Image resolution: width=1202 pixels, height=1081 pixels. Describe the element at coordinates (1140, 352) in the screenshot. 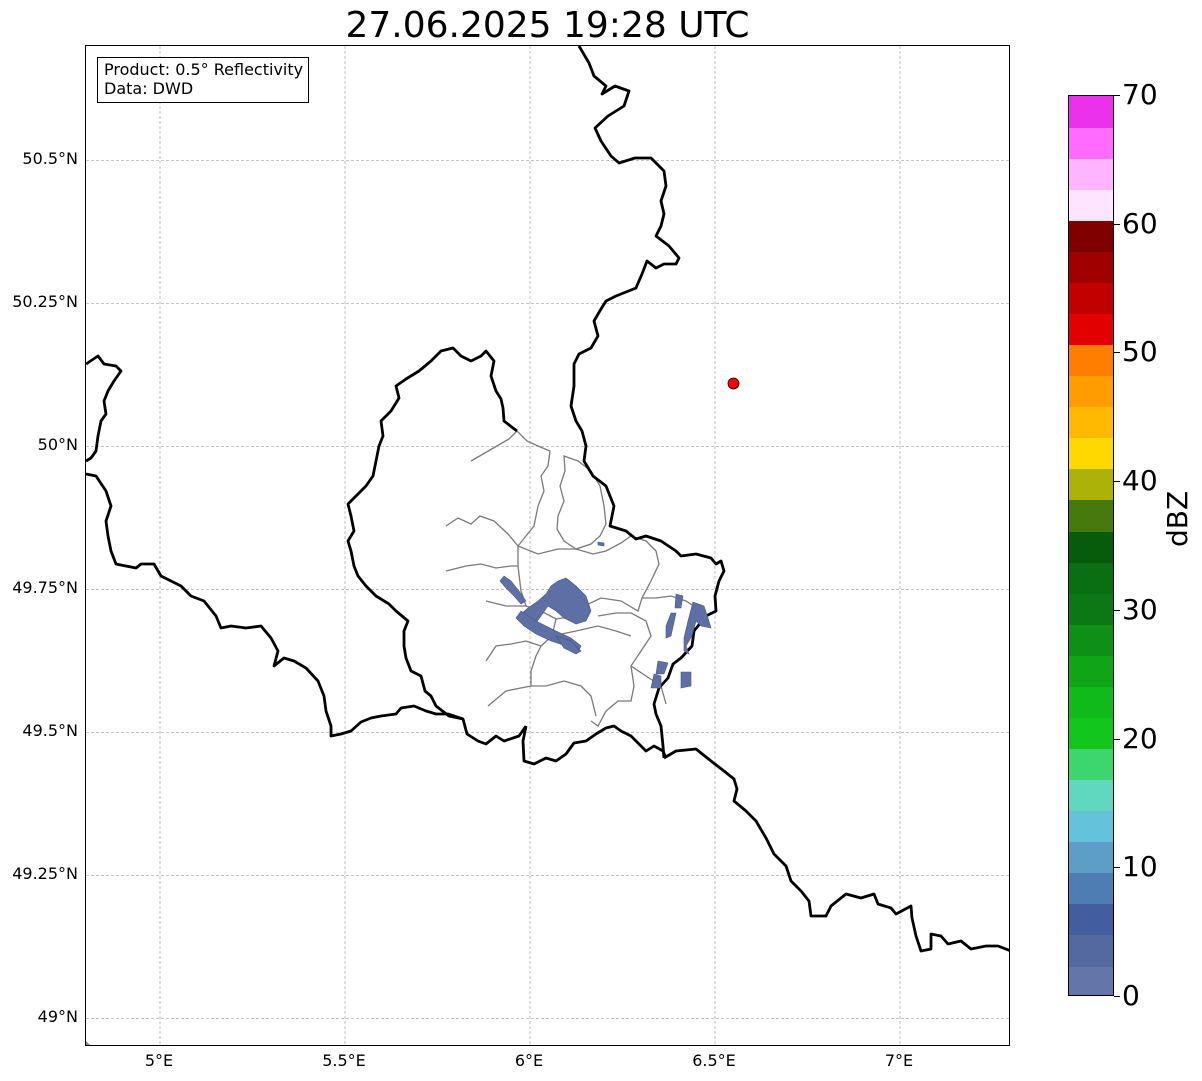

I see `colorbar-tick-label: 50` at that location.